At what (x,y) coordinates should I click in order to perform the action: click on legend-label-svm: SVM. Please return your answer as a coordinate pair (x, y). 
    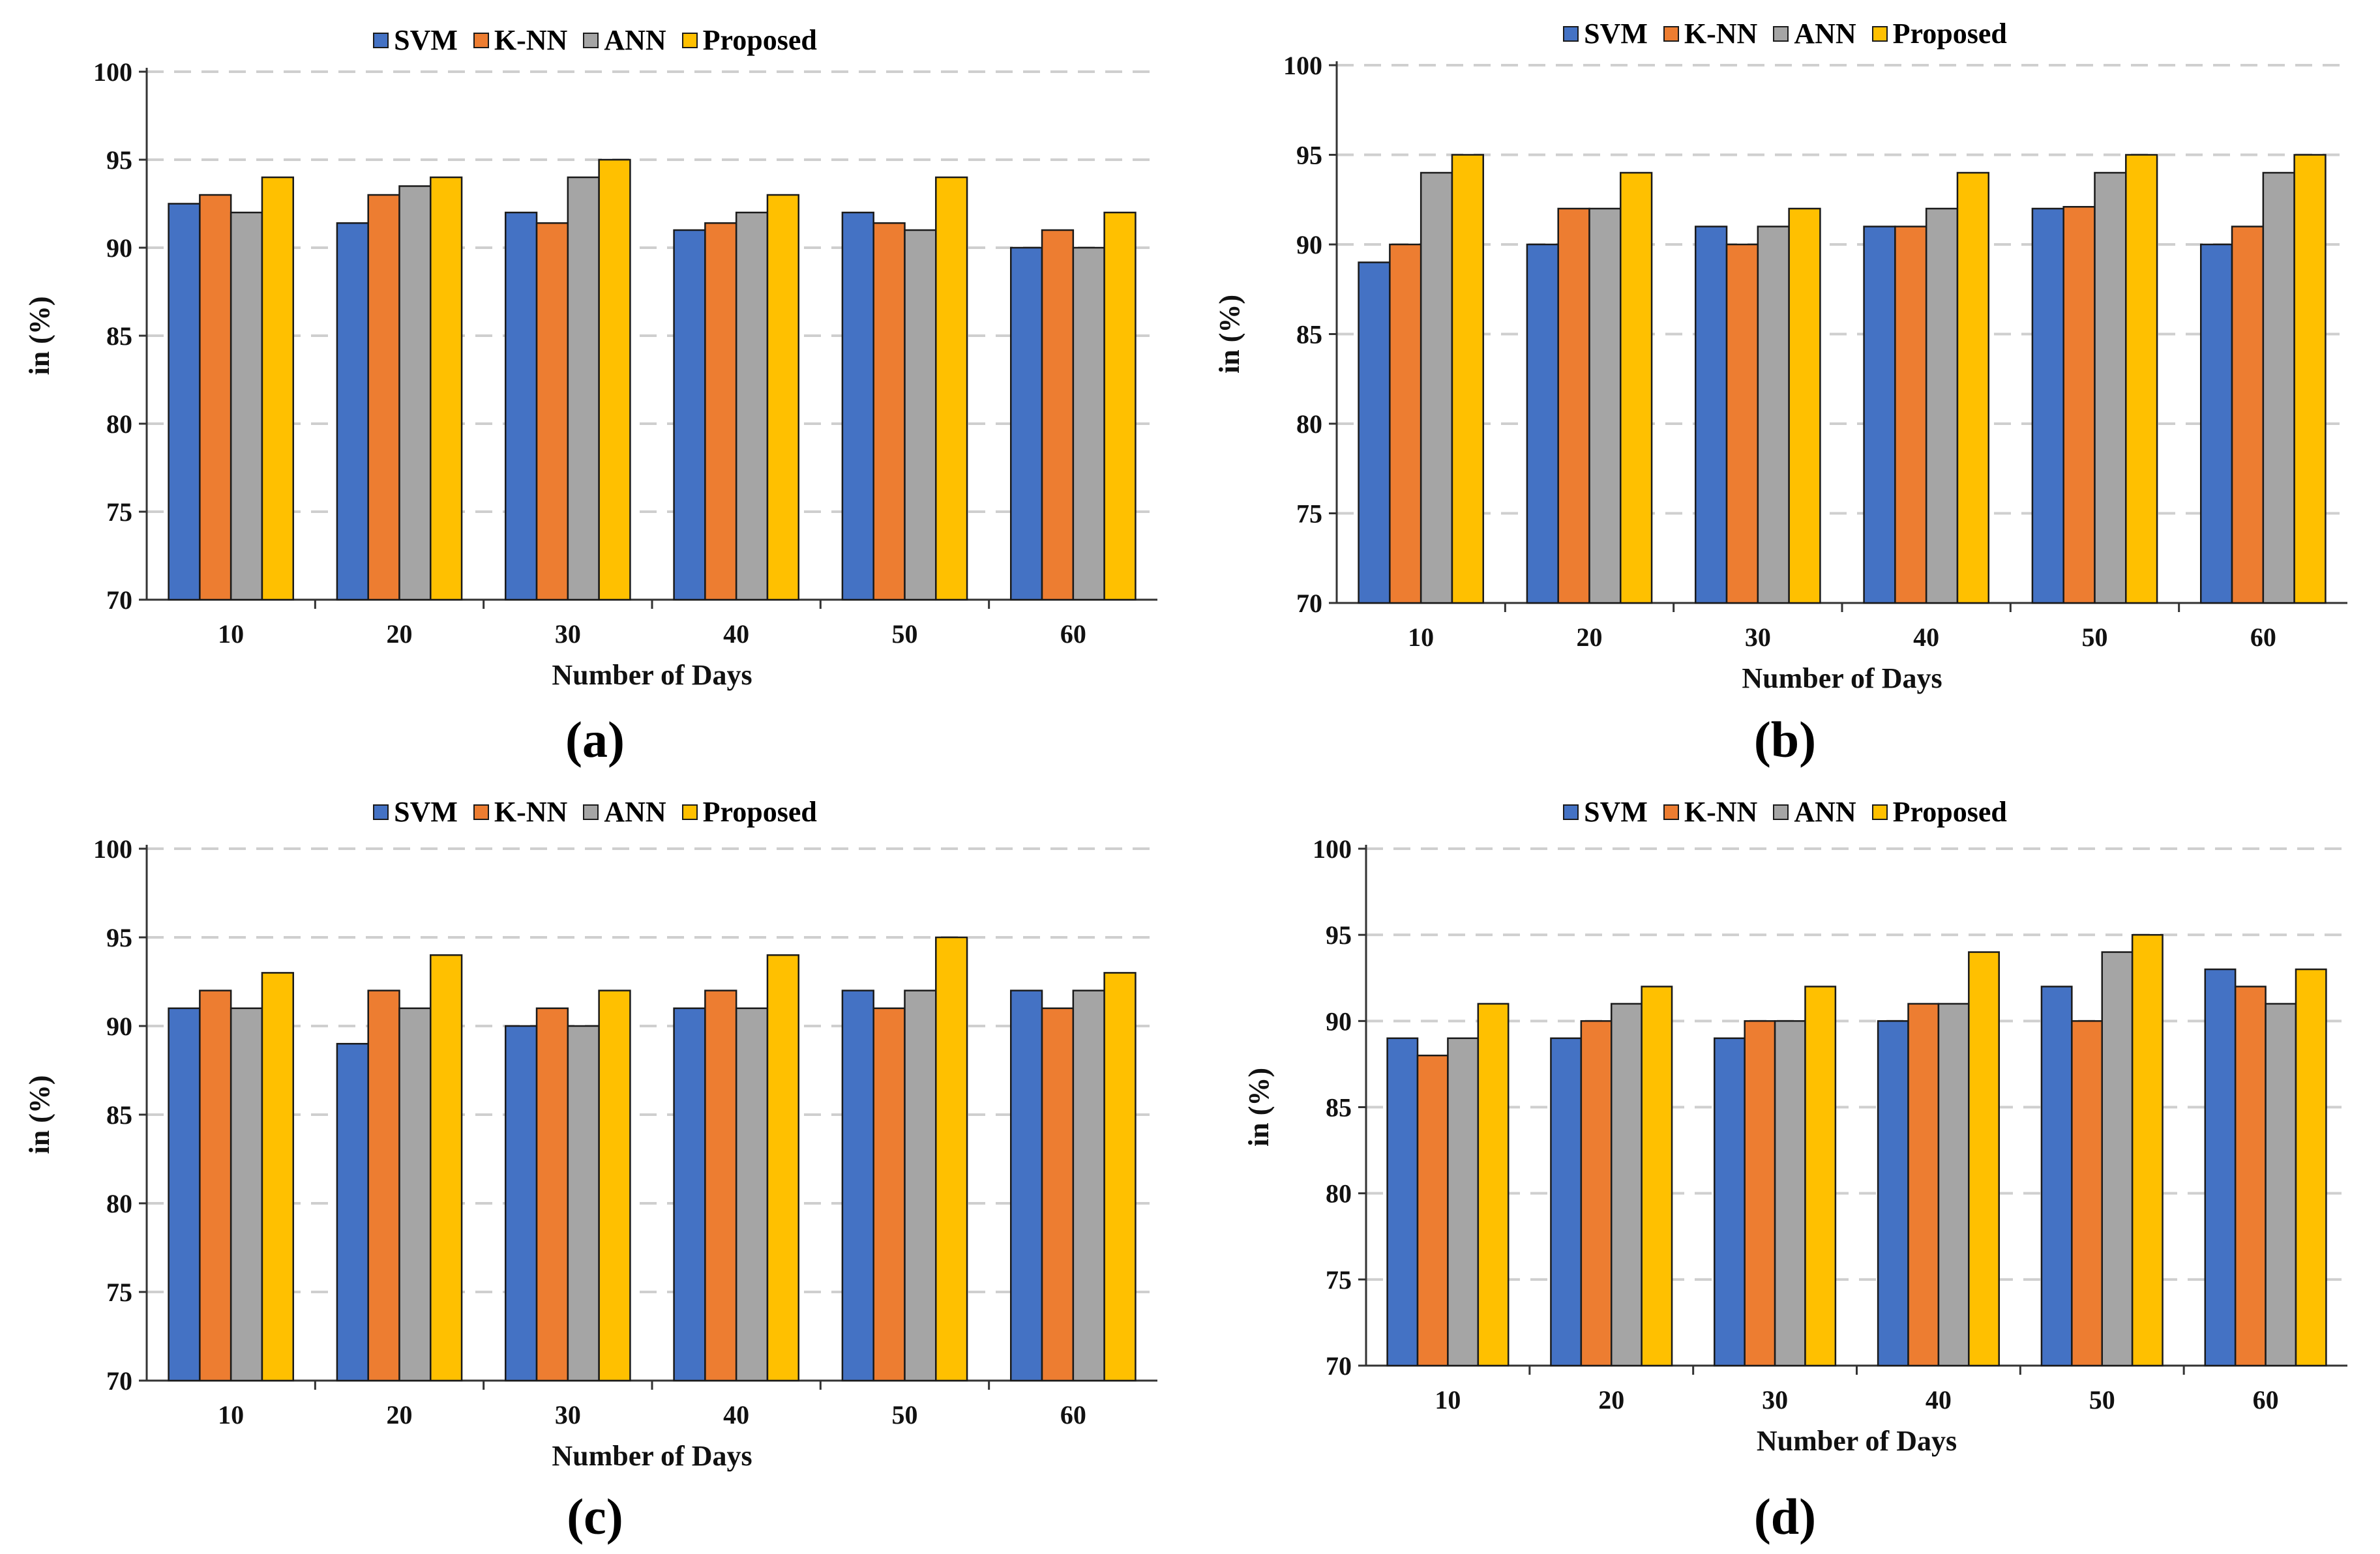
    Looking at the image, I should click on (1616, 34).